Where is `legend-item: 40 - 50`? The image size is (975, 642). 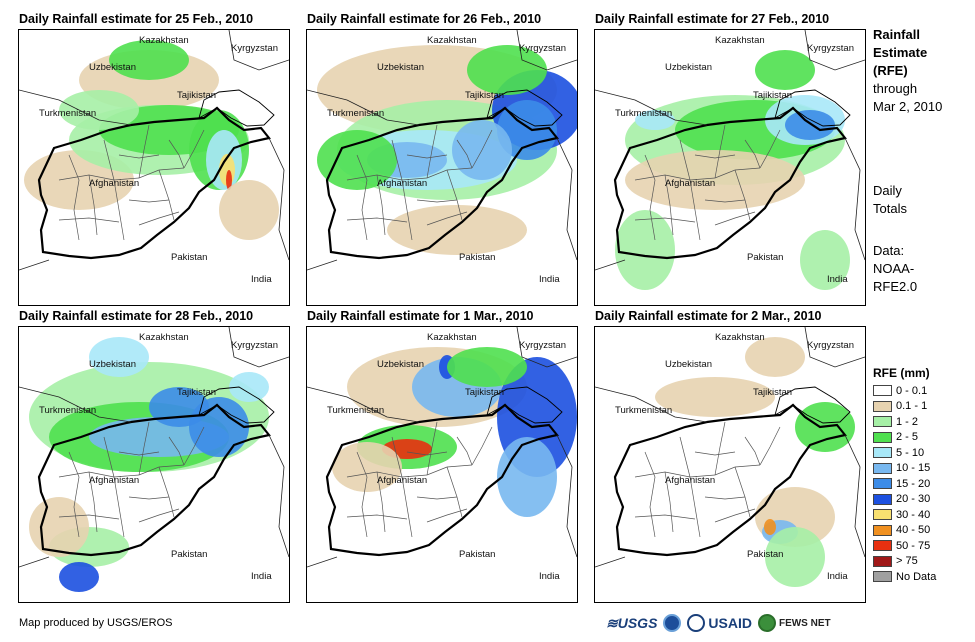 legend-item: 40 - 50 is located at coordinates (904, 531).